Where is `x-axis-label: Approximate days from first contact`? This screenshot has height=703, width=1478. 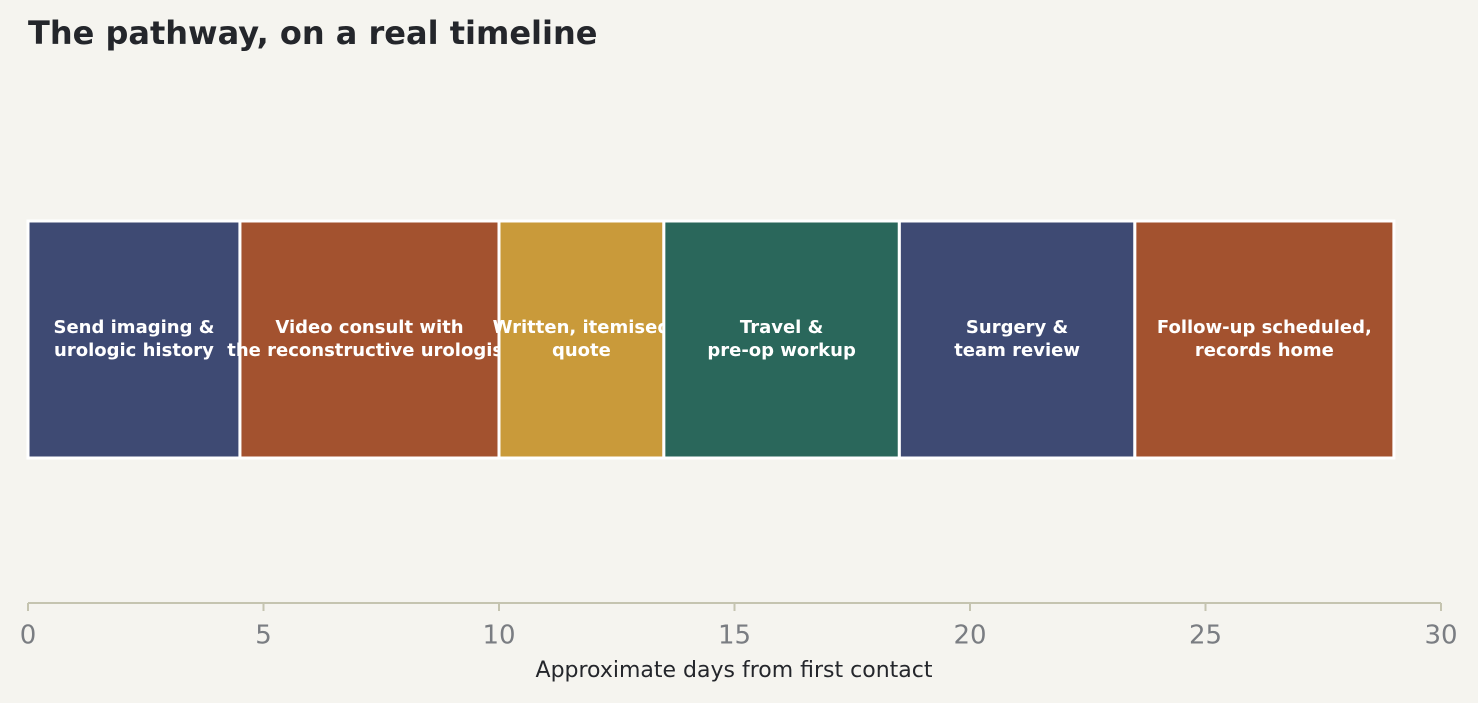
x-axis-label: Approximate days from first contact is located at coordinates (734, 670).